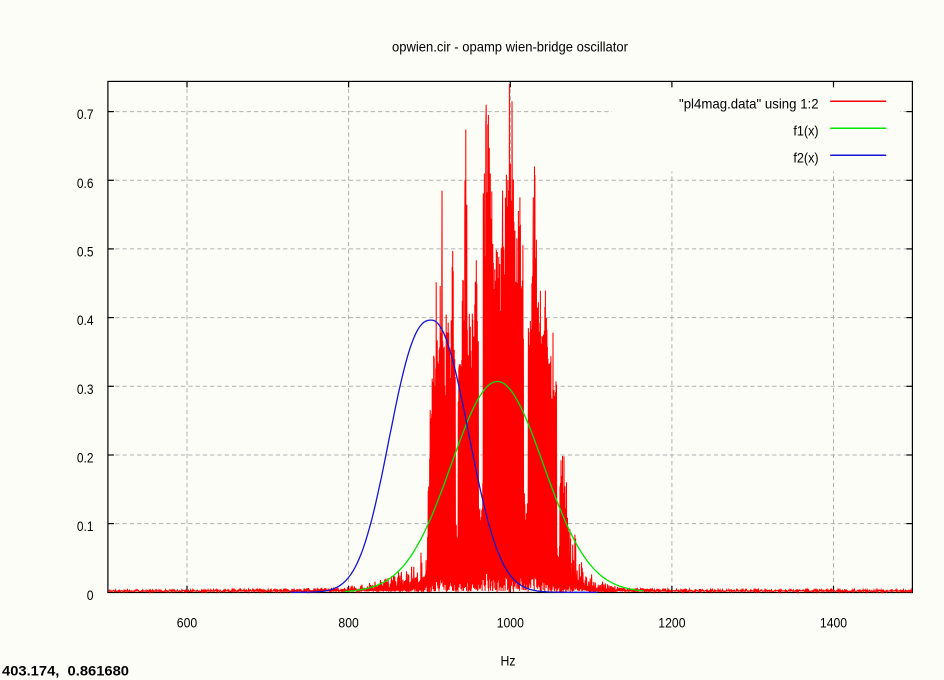 The height and width of the screenshot is (680, 944). I want to click on svg-text: f2(x), so click(805, 158).